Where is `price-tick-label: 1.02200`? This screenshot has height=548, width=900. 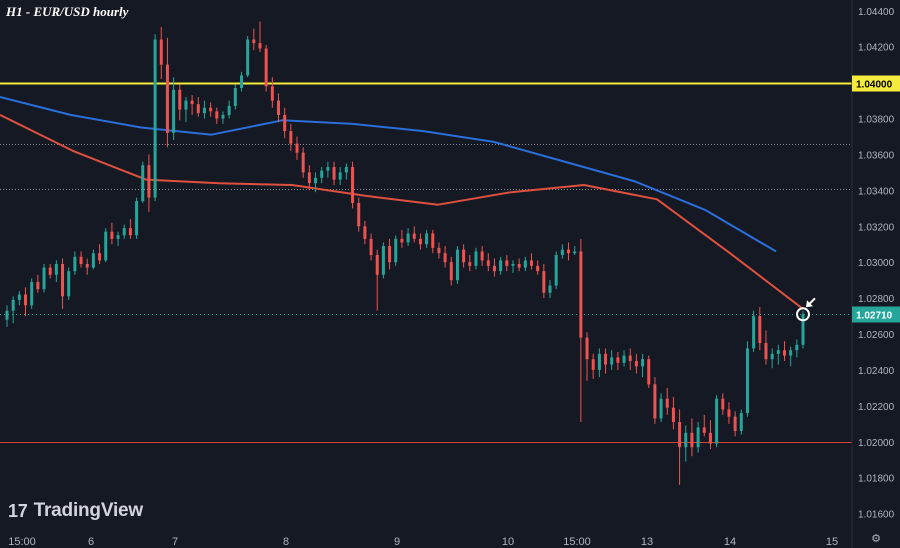 price-tick-label: 1.02200 is located at coordinates (876, 407).